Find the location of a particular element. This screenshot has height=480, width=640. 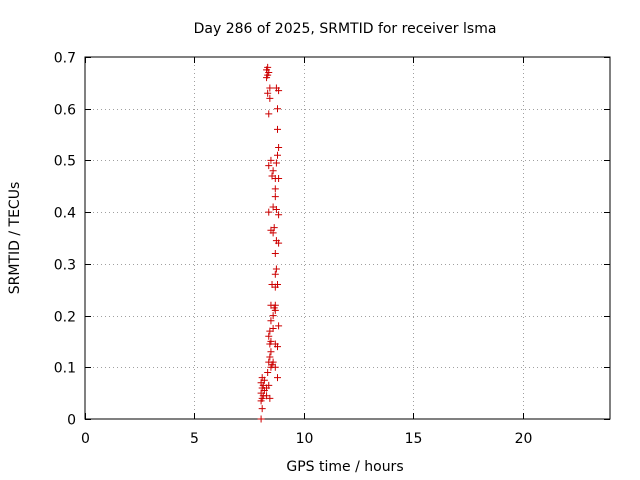

x-tick-label: 20 is located at coordinates (524, 439).